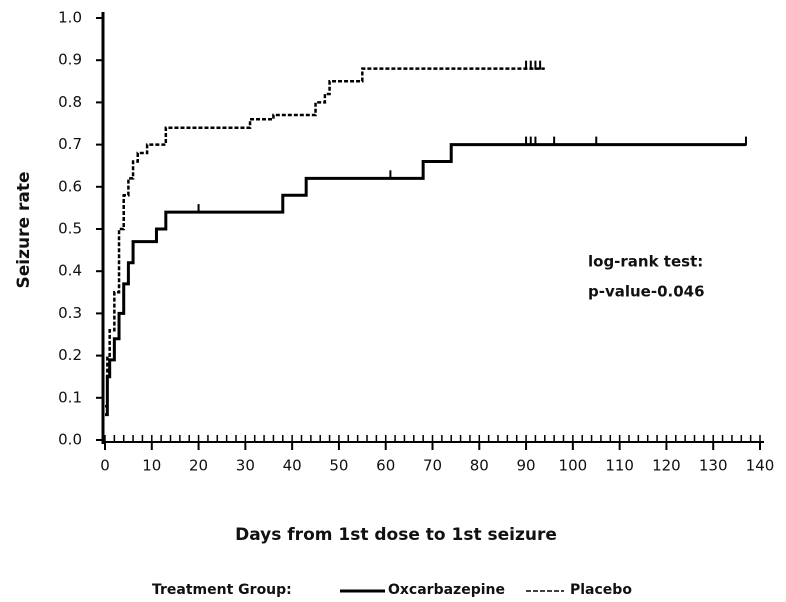 Image resolution: width=786 pixels, height=602 pixels. Describe the element at coordinates (70, 18) in the screenshot. I see `y-tick-label: 1.0` at that location.